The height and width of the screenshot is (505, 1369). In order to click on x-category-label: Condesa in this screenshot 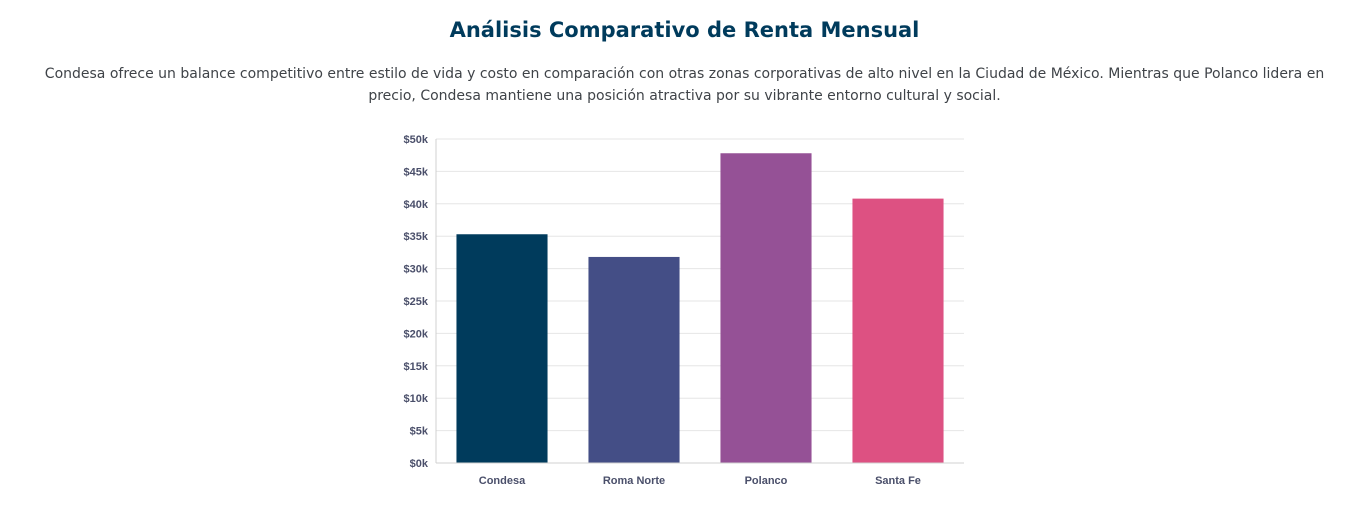, I will do `click(502, 481)`.